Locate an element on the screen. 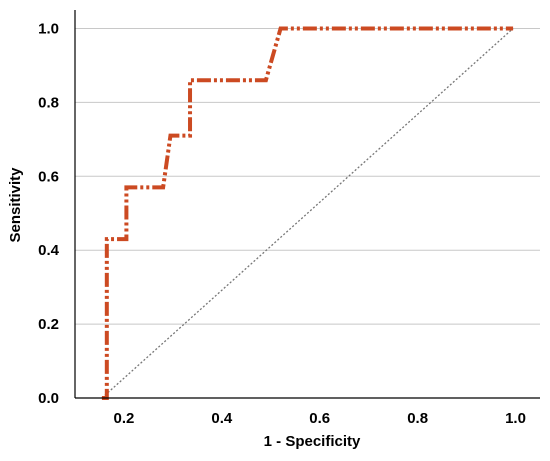  x-tick-label: 0.6 is located at coordinates (319, 418).